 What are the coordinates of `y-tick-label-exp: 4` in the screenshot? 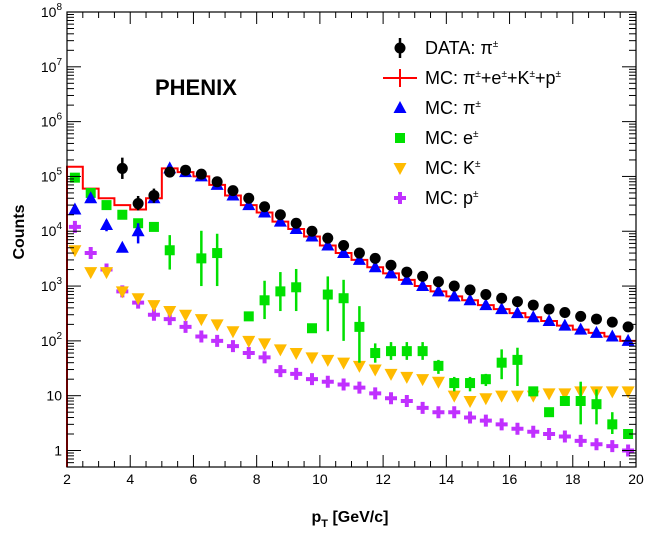 It's located at (59, 226).